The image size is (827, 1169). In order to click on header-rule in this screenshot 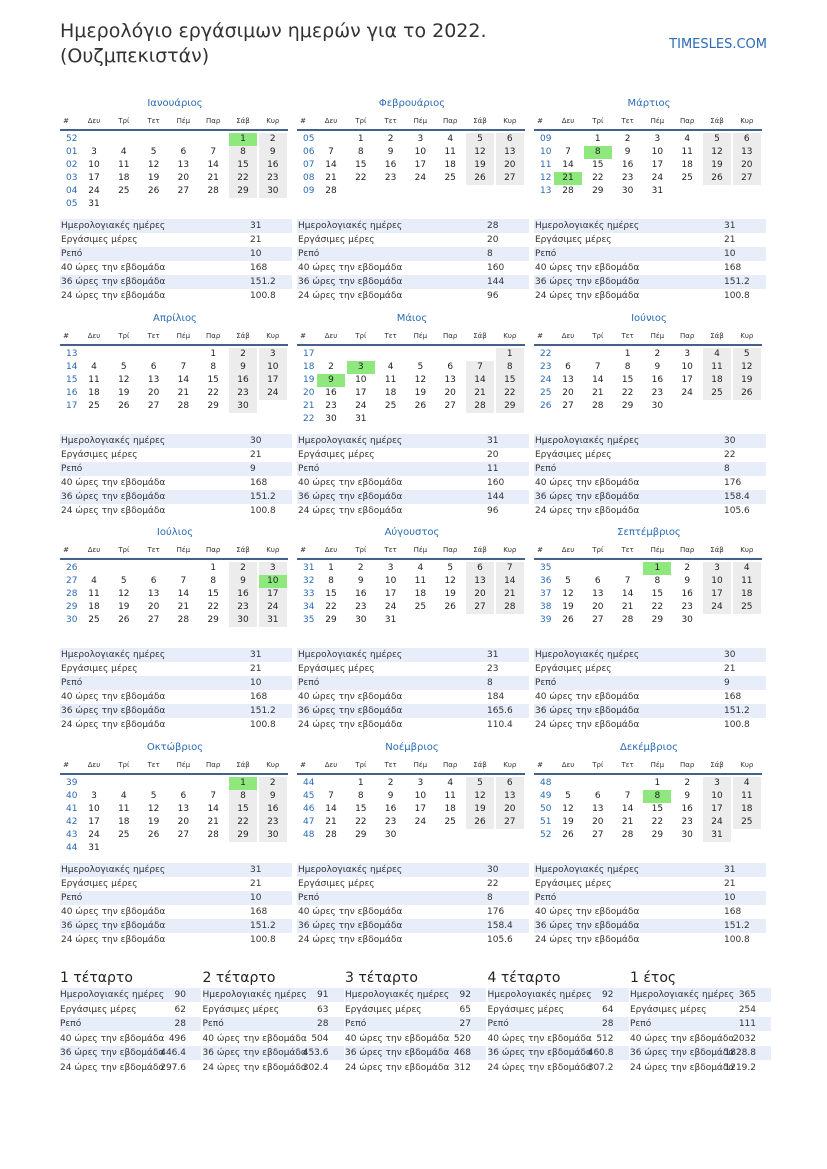, I will do `click(648, 773)`.